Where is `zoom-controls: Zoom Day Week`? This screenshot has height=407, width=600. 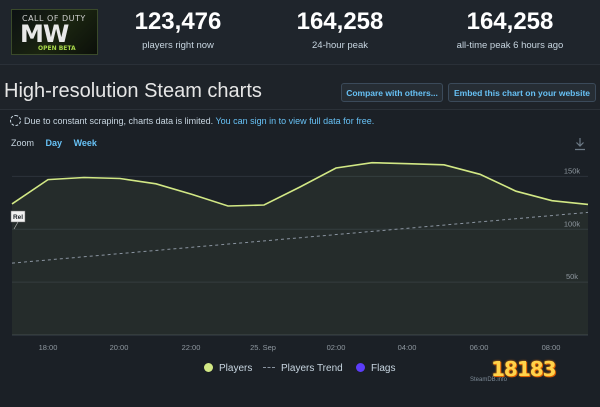 zoom-controls: Zoom Day Week is located at coordinates (54, 143).